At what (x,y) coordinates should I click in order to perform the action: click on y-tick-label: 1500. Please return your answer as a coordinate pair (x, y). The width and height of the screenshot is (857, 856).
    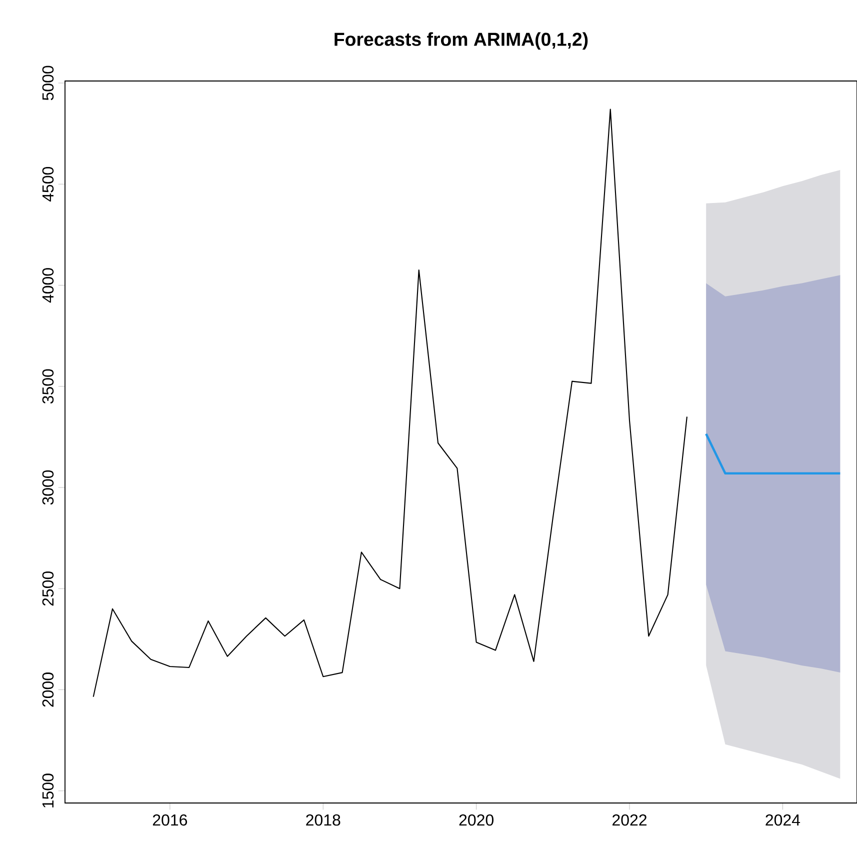
    Looking at the image, I should click on (48, 791).